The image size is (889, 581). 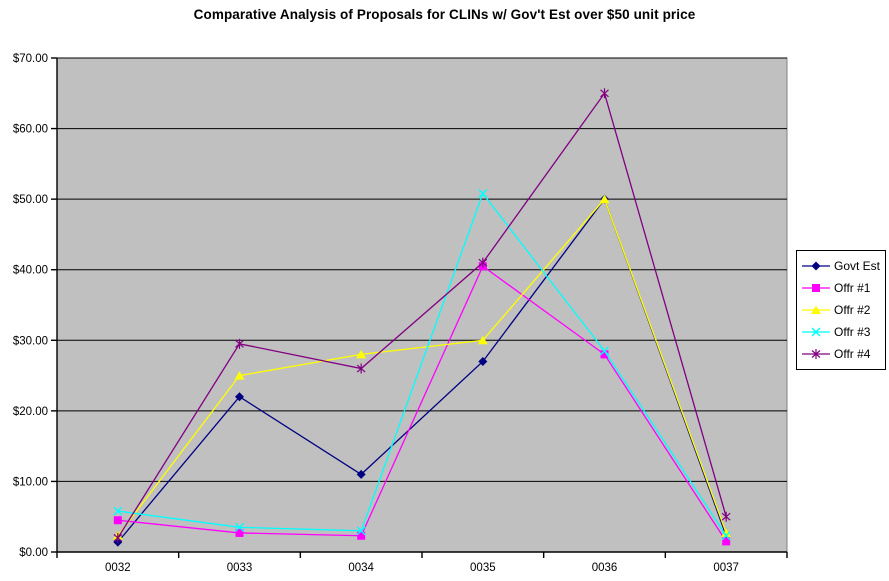 I want to click on legend-item-offr-4: Offr #4, so click(x=842, y=354).